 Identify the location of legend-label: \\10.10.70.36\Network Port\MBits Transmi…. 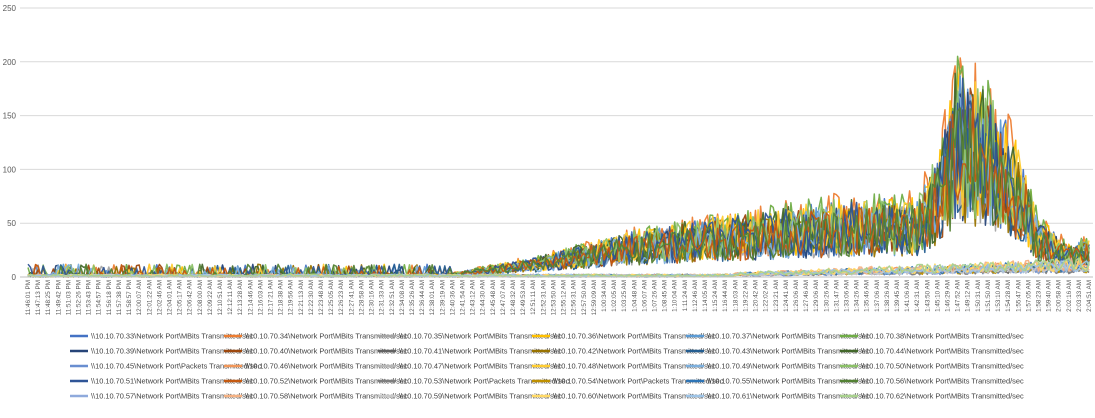
(634, 336).